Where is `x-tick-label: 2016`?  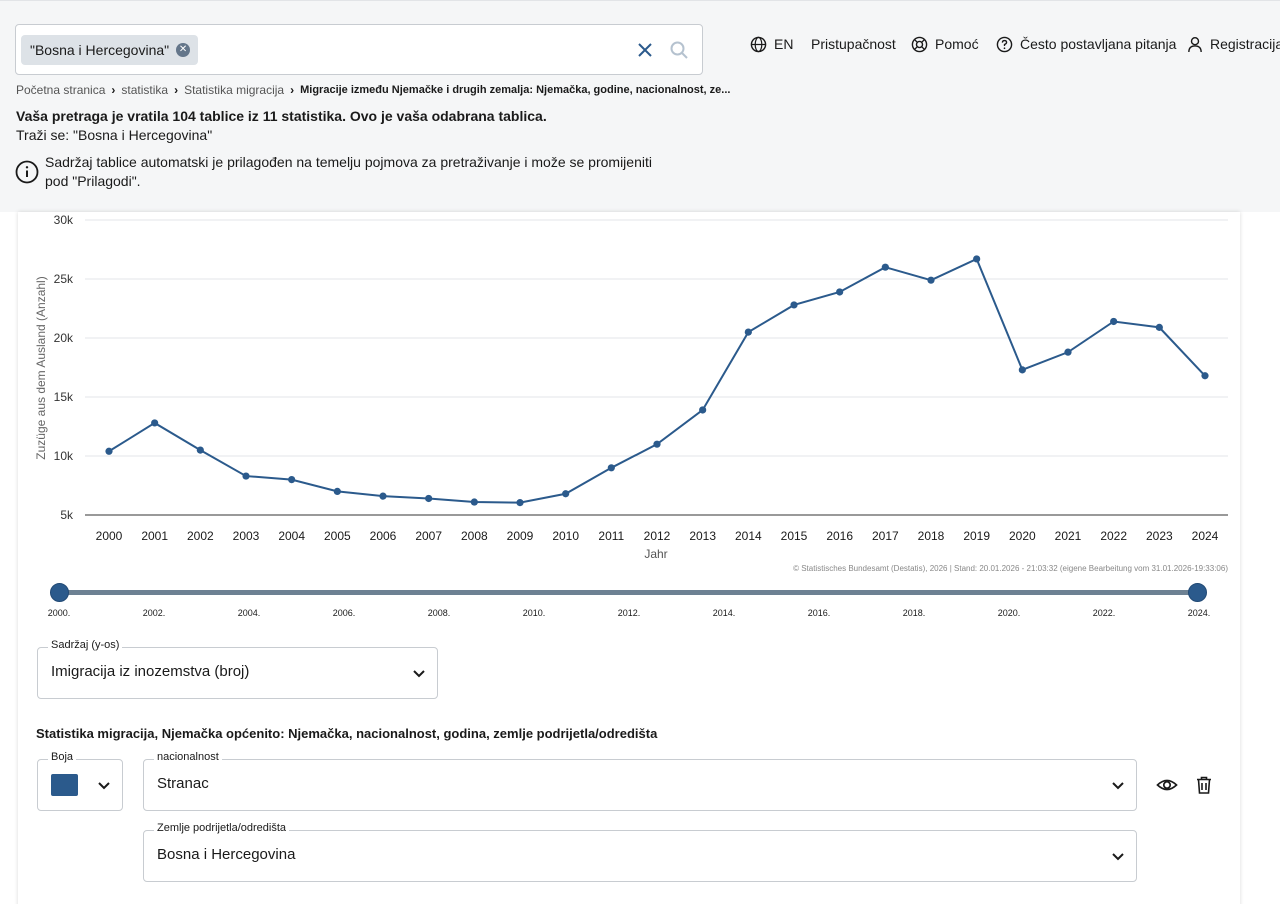
x-tick-label: 2016 is located at coordinates (839, 536).